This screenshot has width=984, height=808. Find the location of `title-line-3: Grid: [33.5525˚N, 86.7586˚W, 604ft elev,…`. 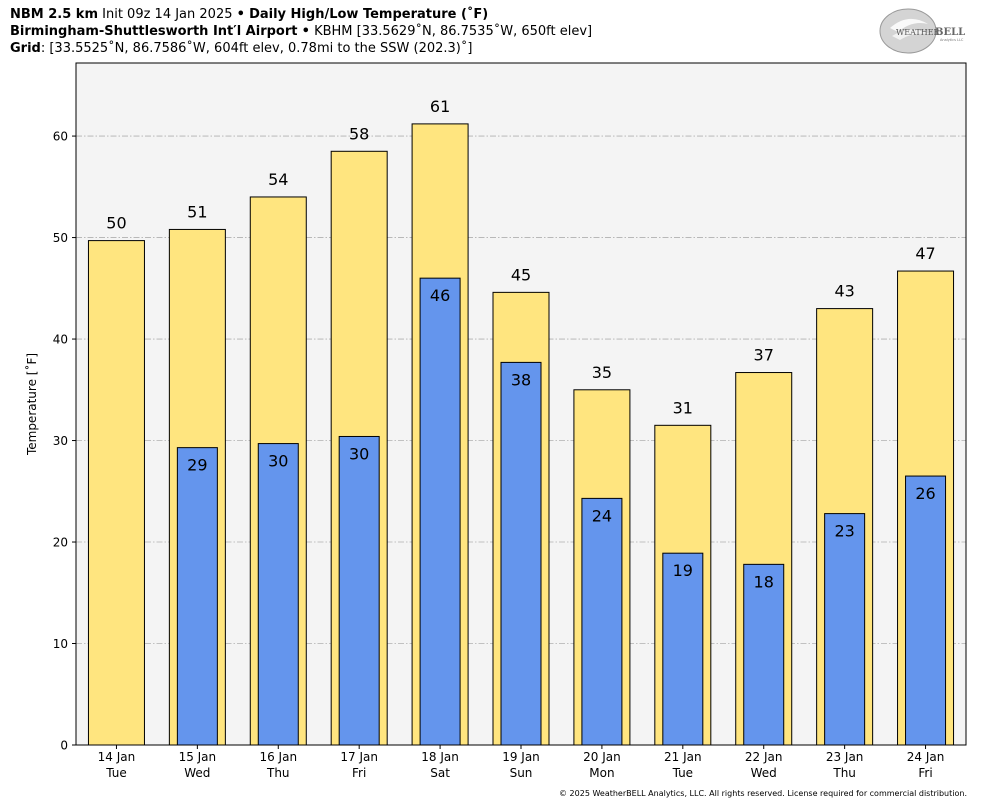

title-line-3: Grid: [33.5525˚N, 86.7586˚W, 604ft elev,… is located at coordinates (241, 48).